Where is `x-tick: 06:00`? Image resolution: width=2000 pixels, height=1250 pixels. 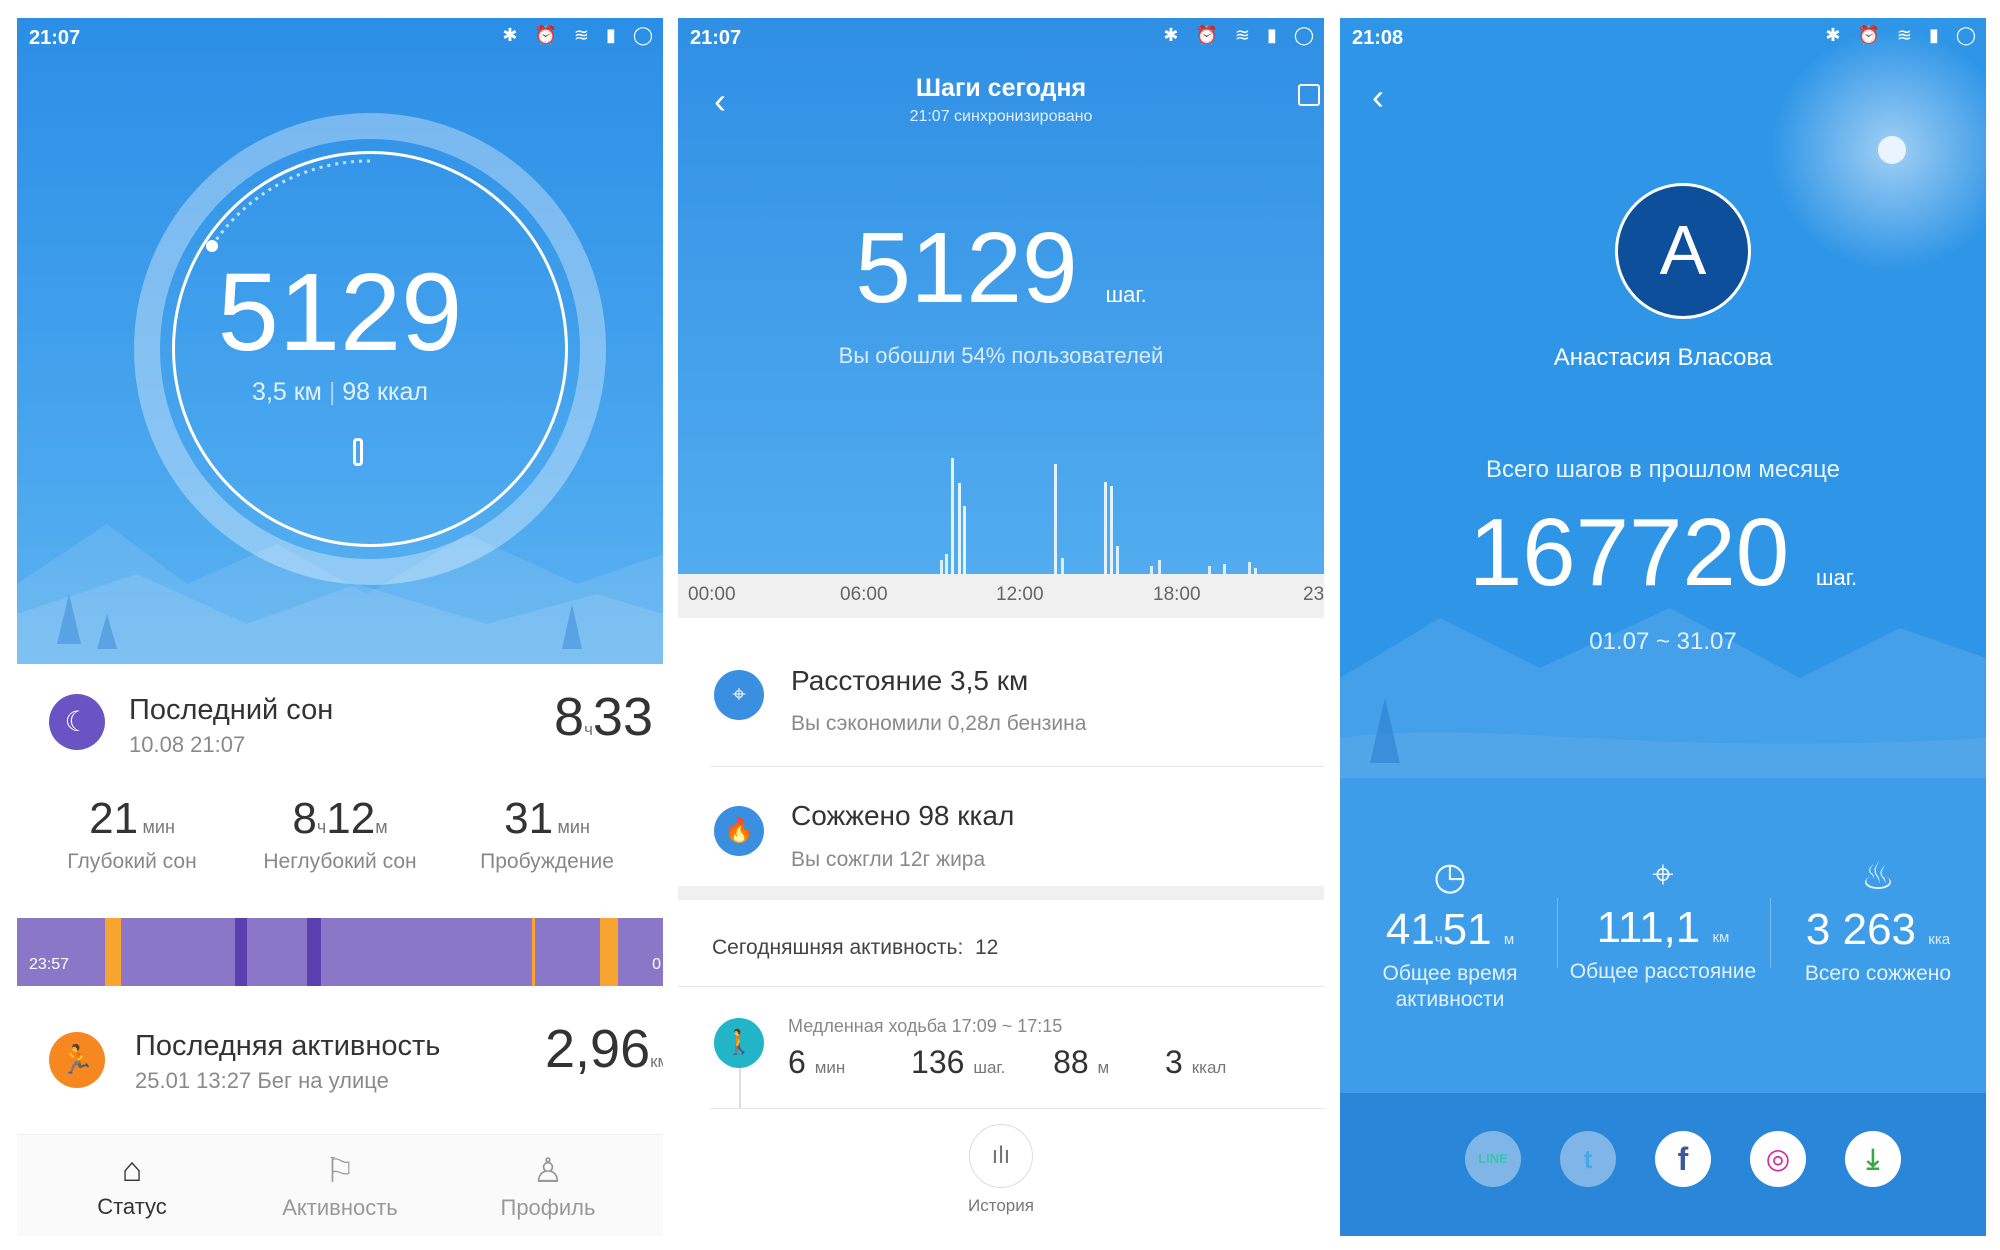 x-tick: 06:00 is located at coordinates (864, 594).